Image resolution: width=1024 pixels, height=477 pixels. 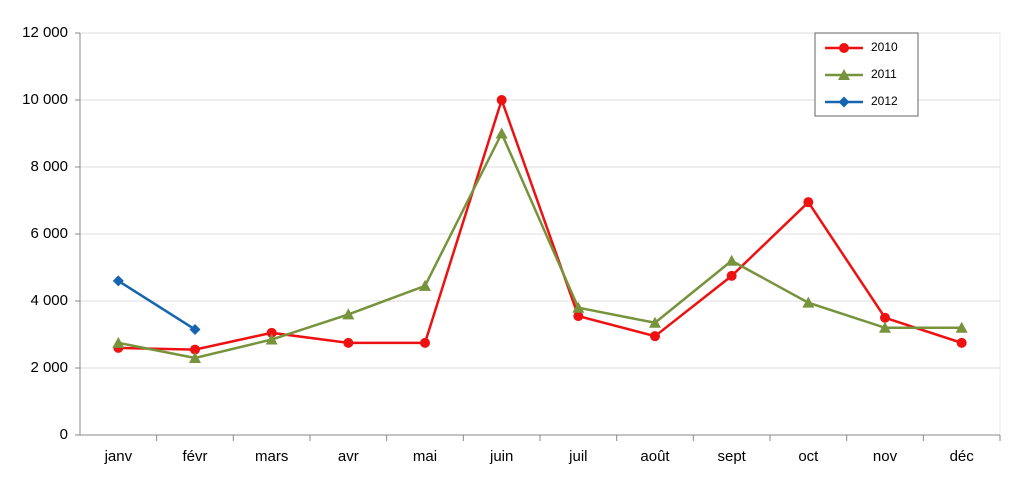 What do you see at coordinates (962, 456) in the screenshot?
I see `x-tick-label: déc` at bounding box center [962, 456].